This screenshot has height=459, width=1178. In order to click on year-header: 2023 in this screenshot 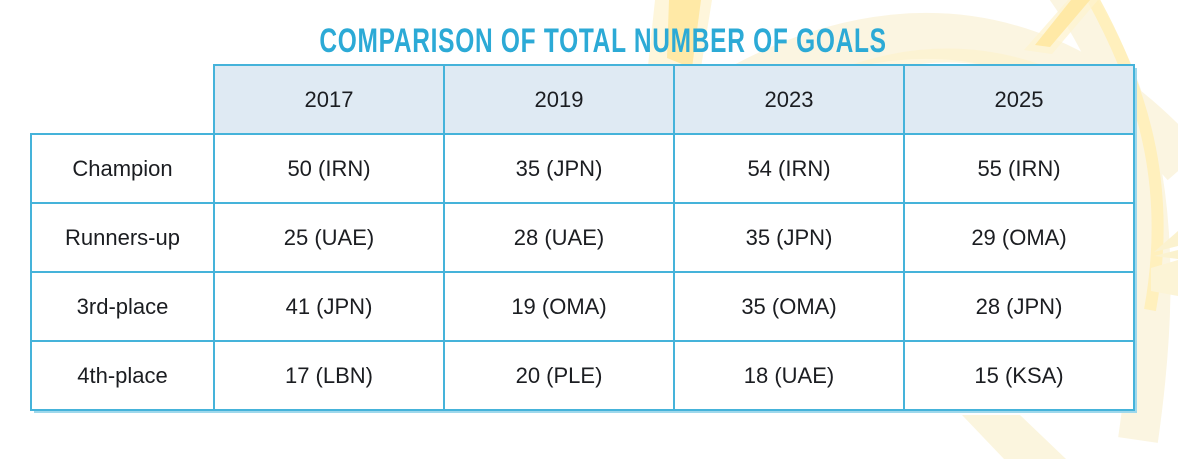, I will do `click(789, 99)`.